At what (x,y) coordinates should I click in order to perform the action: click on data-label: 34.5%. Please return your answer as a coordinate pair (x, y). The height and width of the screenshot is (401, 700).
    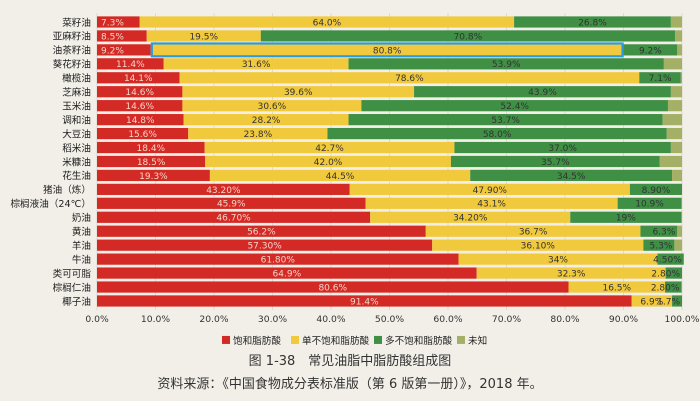
    Looking at the image, I should click on (571, 177).